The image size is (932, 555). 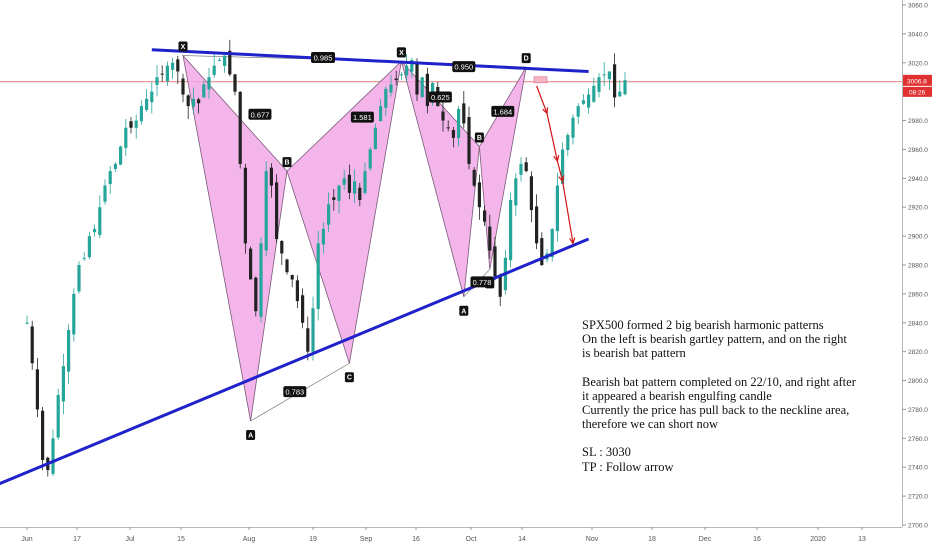 What do you see at coordinates (918, 526) in the screenshot?
I see `price-tick-label: 2700.0` at bounding box center [918, 526].